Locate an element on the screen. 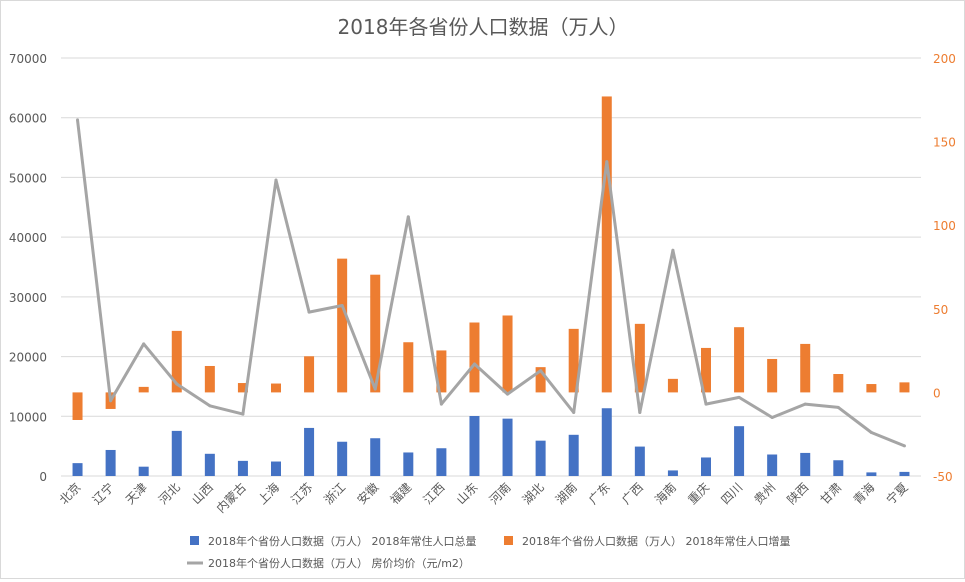  left-tick-label: 0 is located at coordinates (43, 477).